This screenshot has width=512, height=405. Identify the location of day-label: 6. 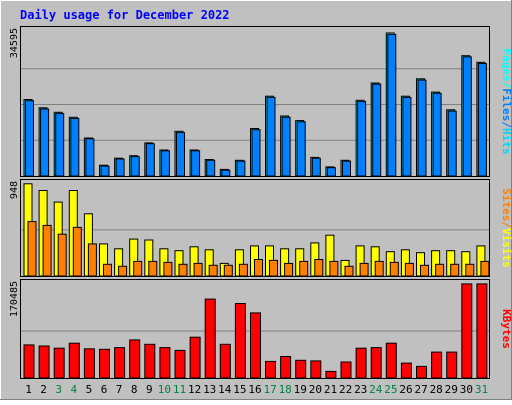
(104, 389).